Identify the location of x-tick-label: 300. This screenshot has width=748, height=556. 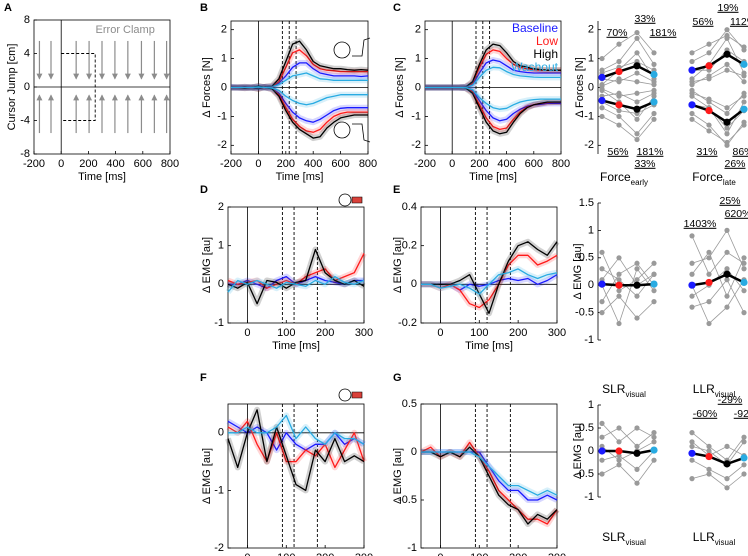
(557, 333).